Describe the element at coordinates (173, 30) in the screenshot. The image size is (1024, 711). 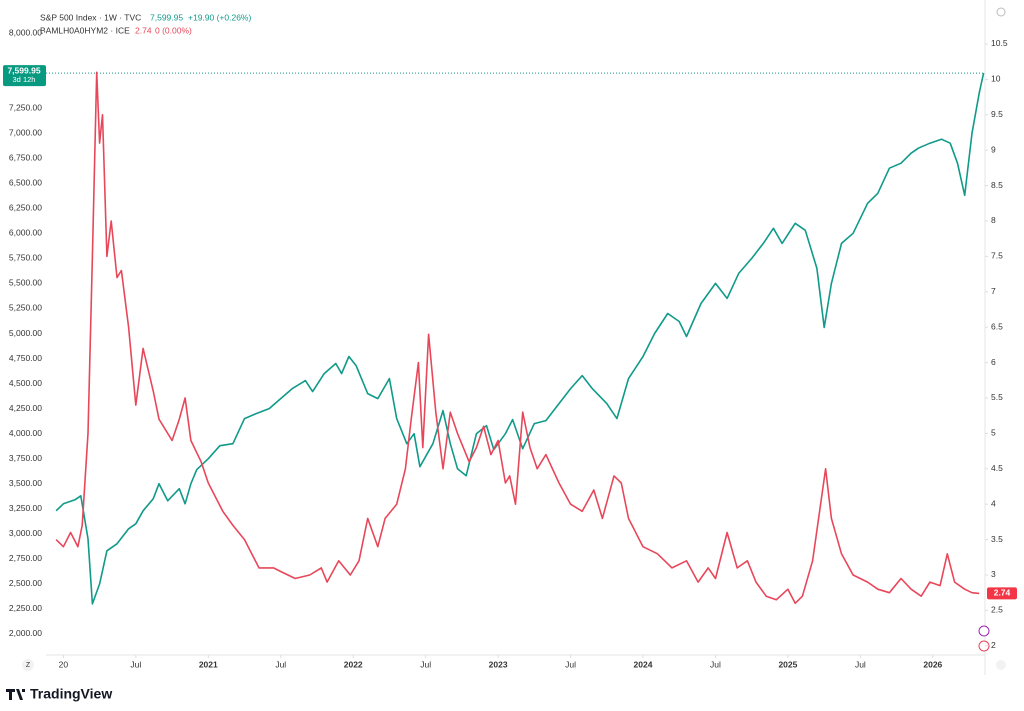
I see `legend-change: 0 (0.00%)` at that location.